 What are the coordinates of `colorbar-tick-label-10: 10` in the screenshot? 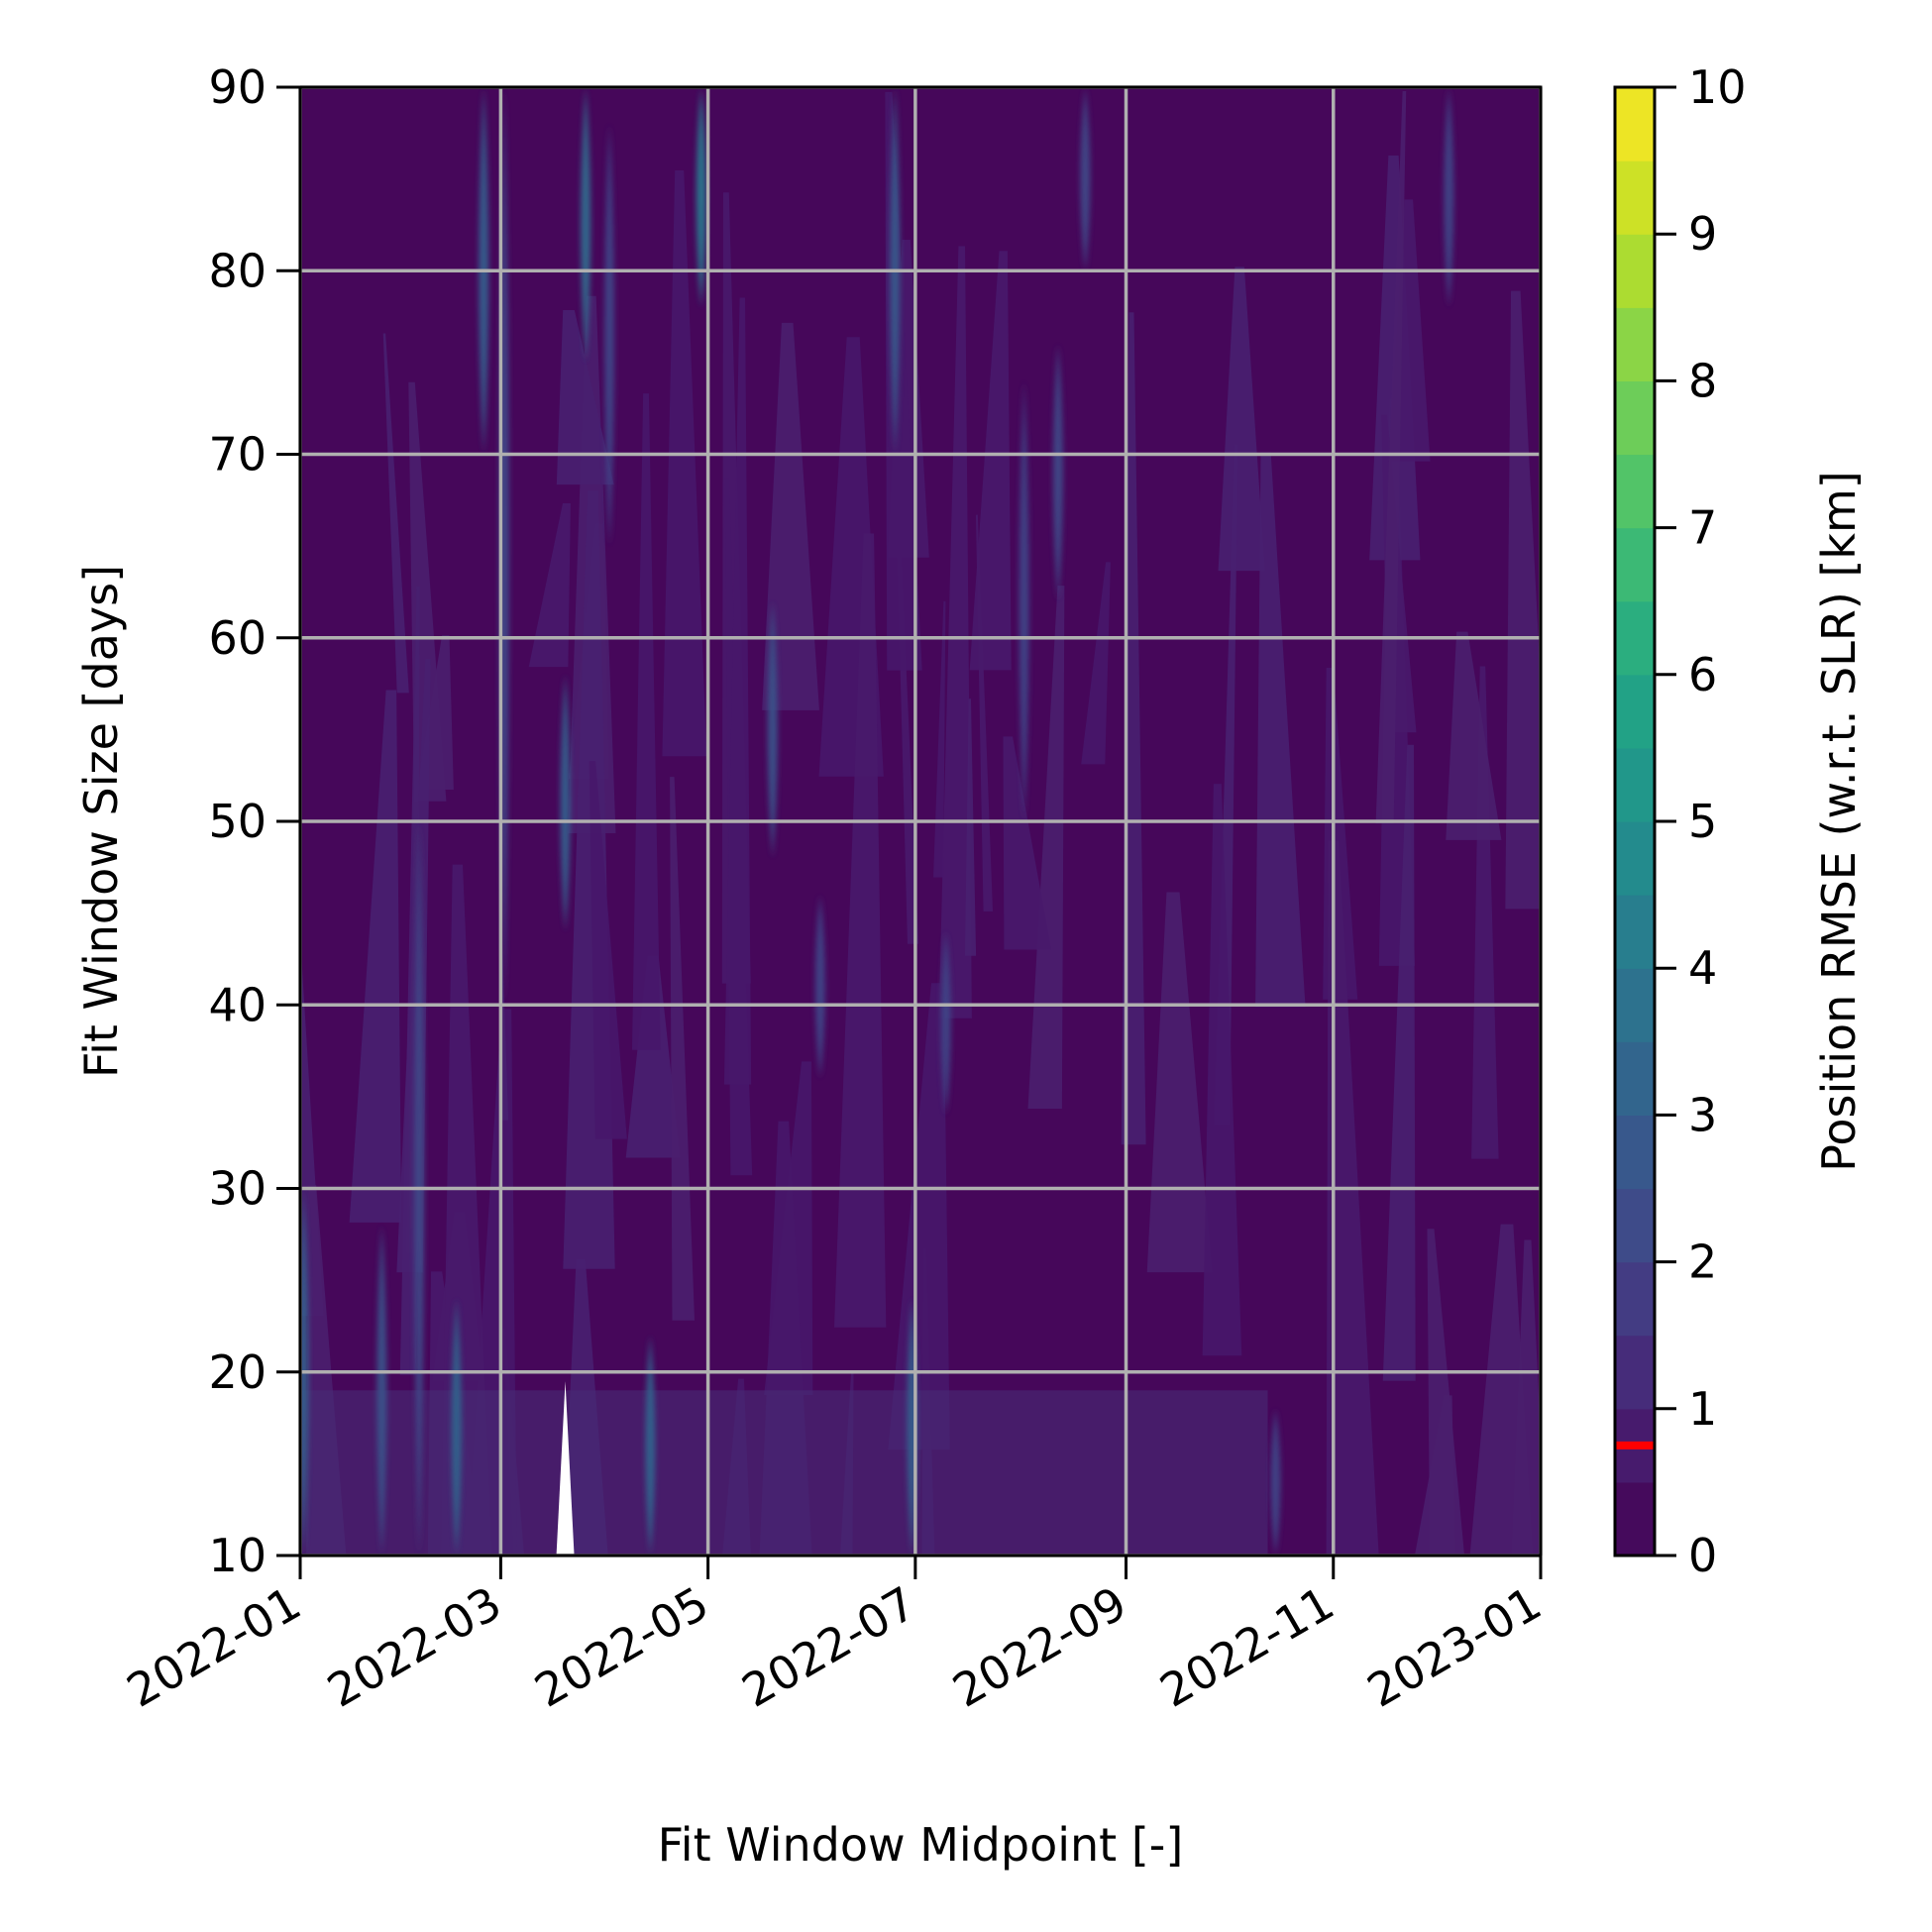 It's located at (1717, 87).